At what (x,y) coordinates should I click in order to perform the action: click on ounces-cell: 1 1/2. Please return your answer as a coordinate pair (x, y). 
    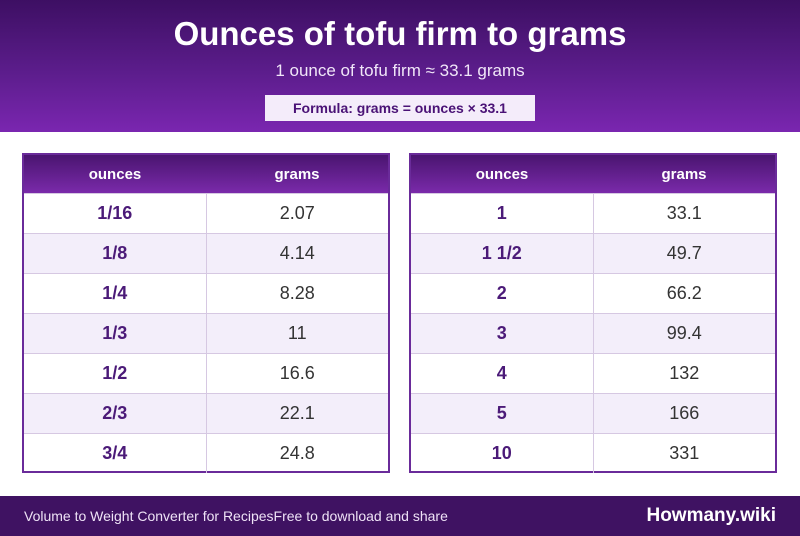
    Looking at the image, I should click on (502, 253).